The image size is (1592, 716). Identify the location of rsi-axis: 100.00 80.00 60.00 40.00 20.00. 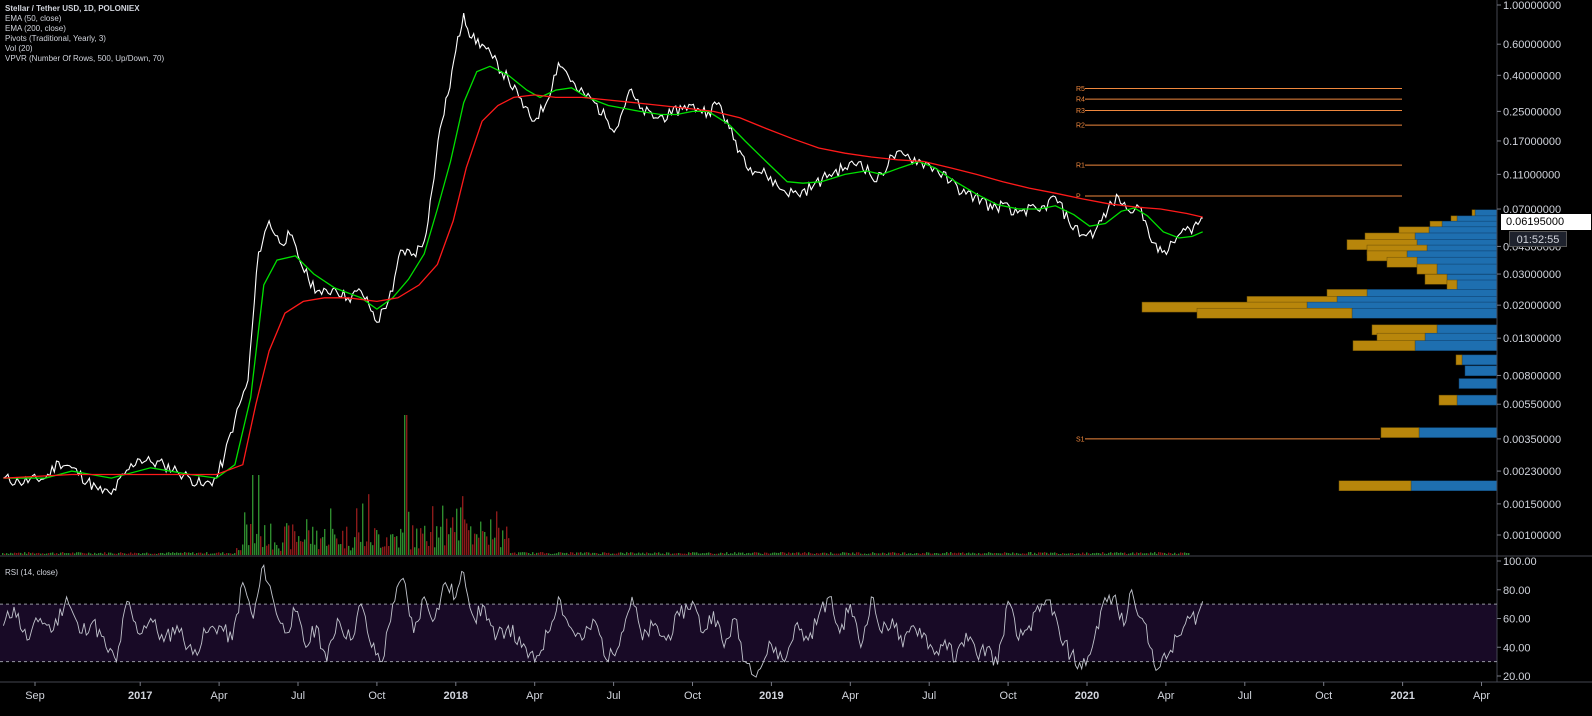
(1517, 619).